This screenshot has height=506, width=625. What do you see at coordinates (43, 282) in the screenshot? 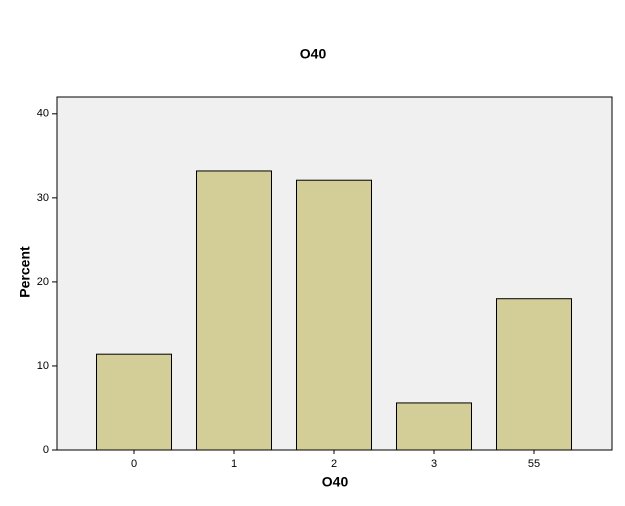
I see `y-tick-label: 20` at bounding box center [43, 282].